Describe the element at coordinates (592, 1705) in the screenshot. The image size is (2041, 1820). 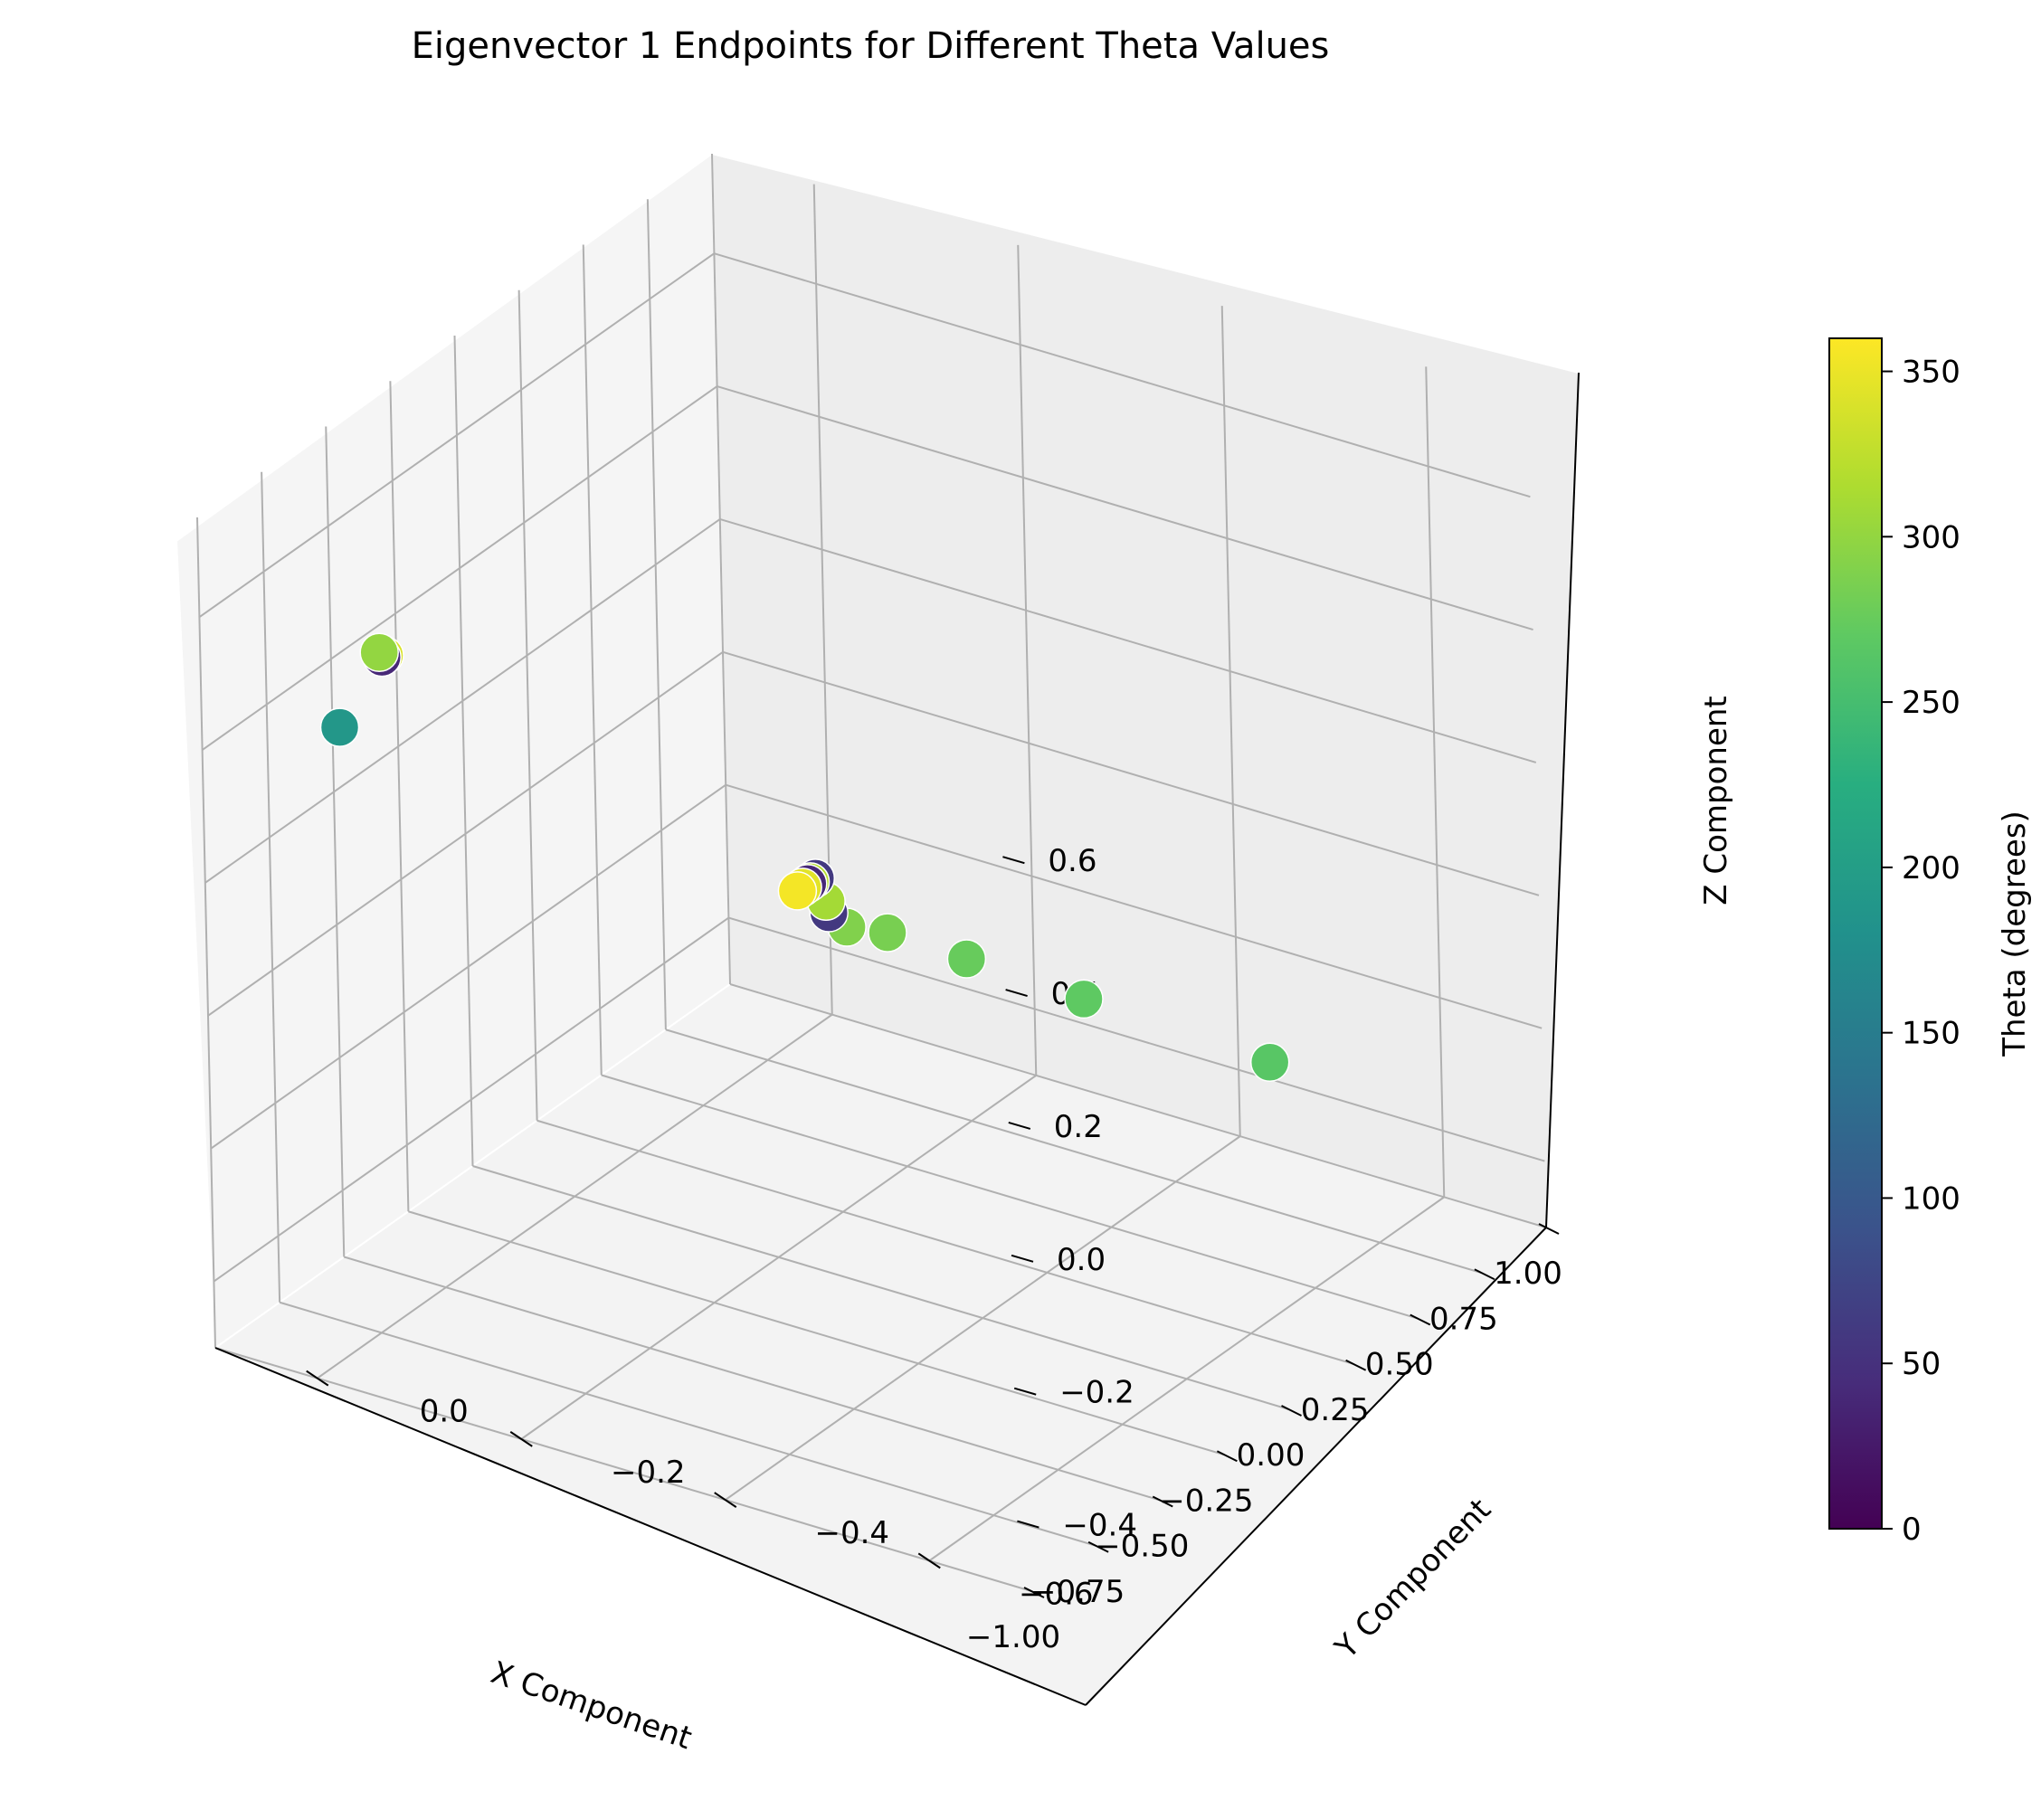
I see `x-axis-label: X Component` at that location.